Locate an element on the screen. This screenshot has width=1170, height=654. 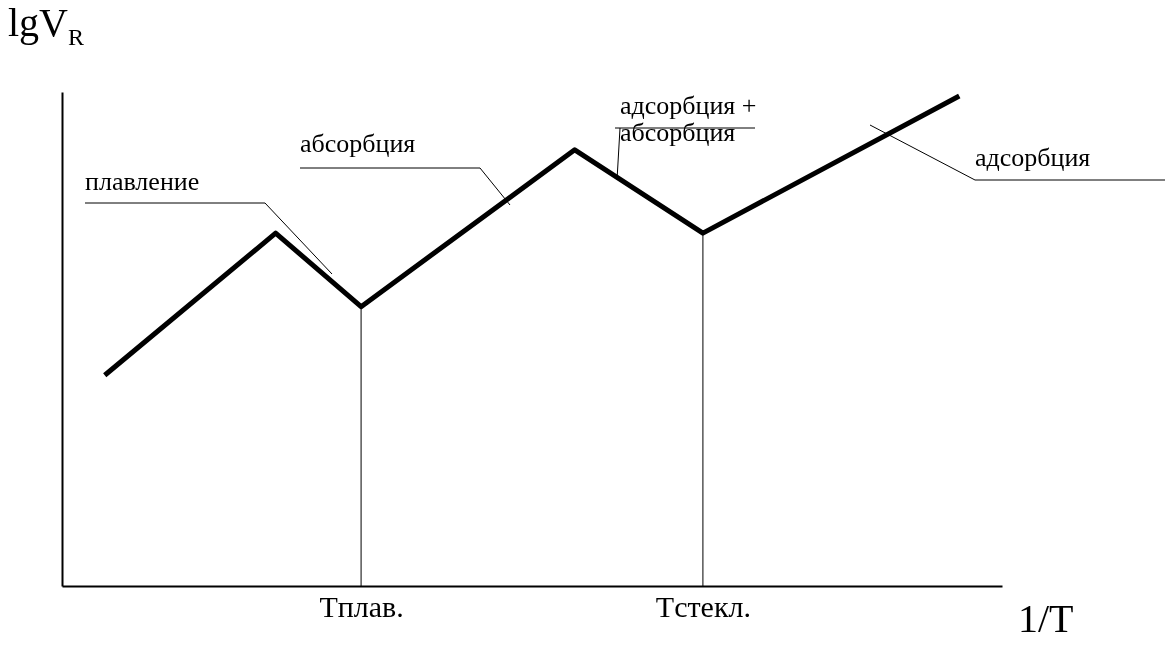
annotation: адсорбция + абсорбция is located at coordinates (688, 119).